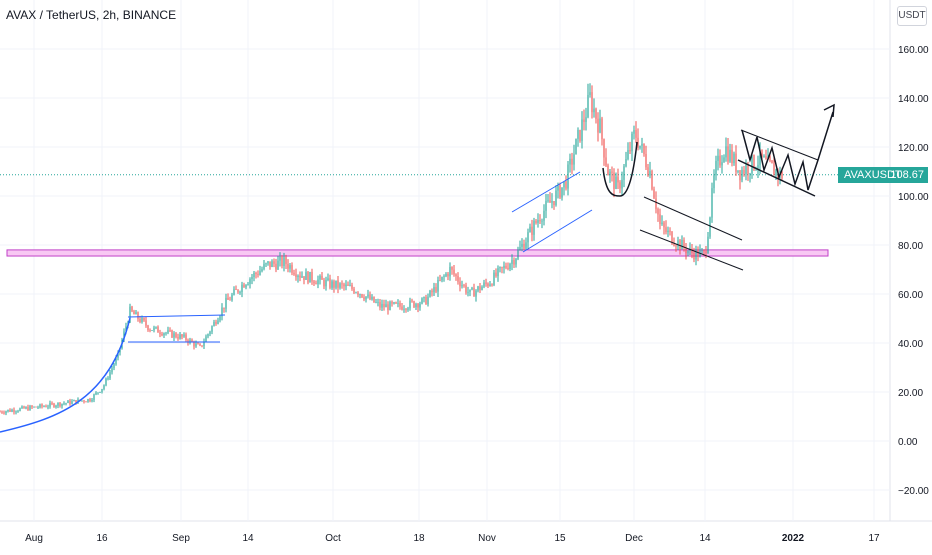 The width and height of the screenshot is (932, 555). I want to click on projection-arrow-head, so click(829, 110).